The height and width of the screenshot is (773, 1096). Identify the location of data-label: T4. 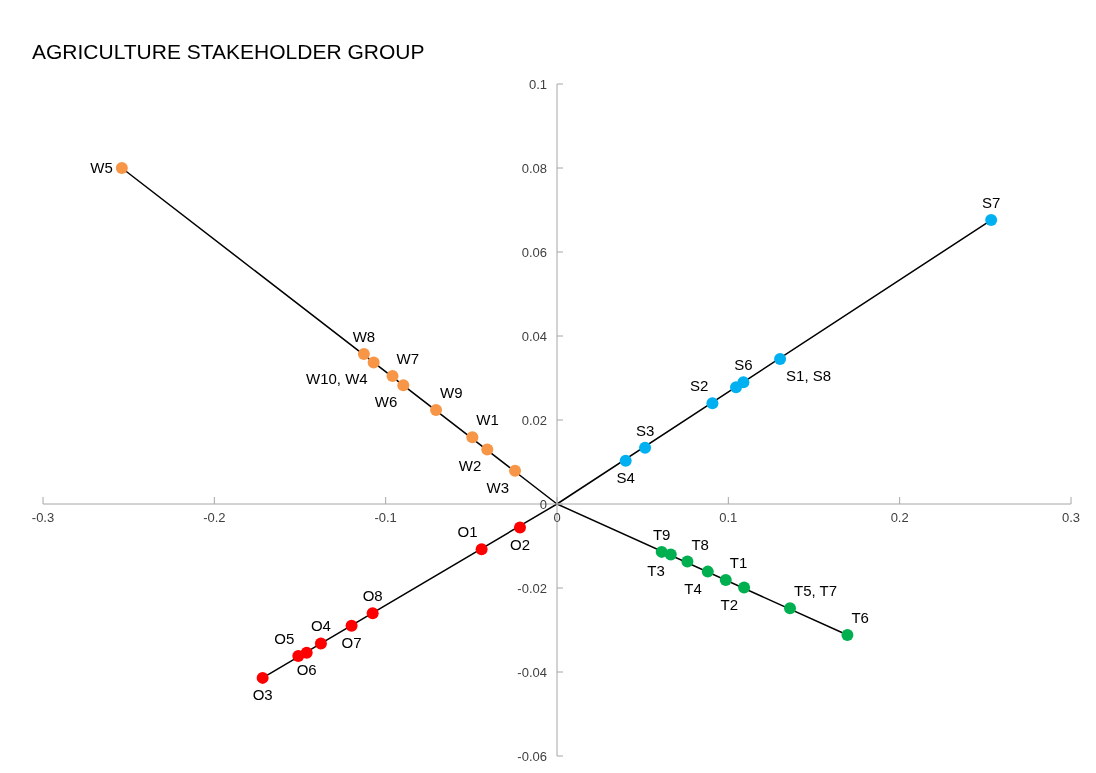
(693, 588).